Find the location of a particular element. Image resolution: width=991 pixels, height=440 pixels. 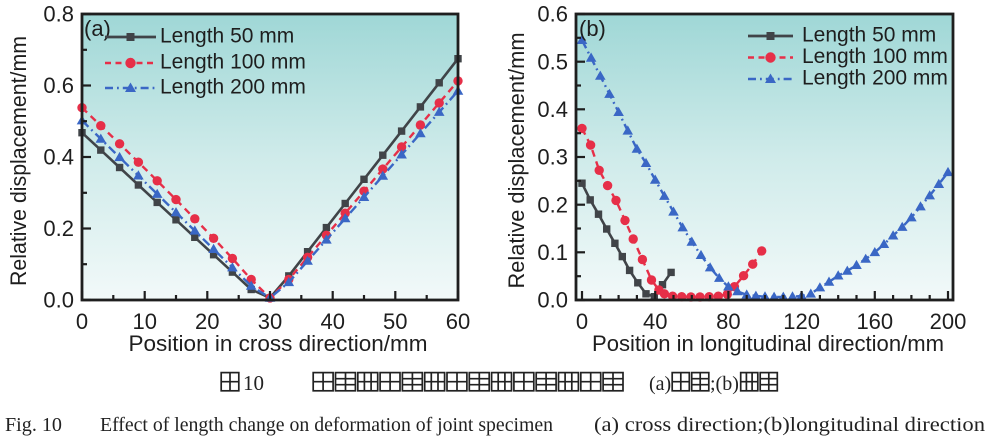

svg-text: 80 is located at coordinates (728, 321).